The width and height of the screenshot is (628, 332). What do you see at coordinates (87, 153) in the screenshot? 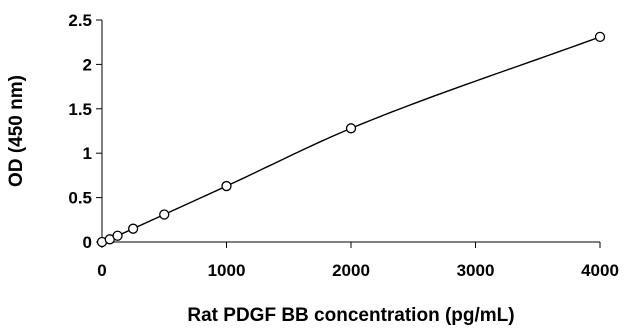
I see `y-tick-label: 1` at bounding box center [87, 153].